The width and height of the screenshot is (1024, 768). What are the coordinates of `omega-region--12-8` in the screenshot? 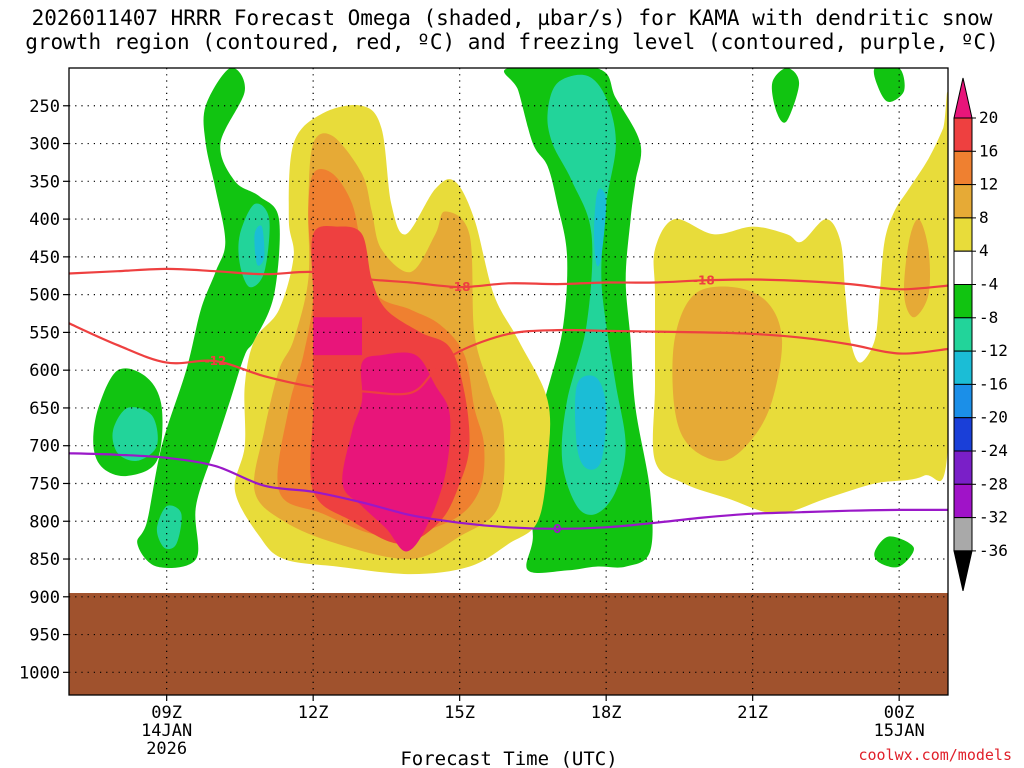 It's located at (590, 422).